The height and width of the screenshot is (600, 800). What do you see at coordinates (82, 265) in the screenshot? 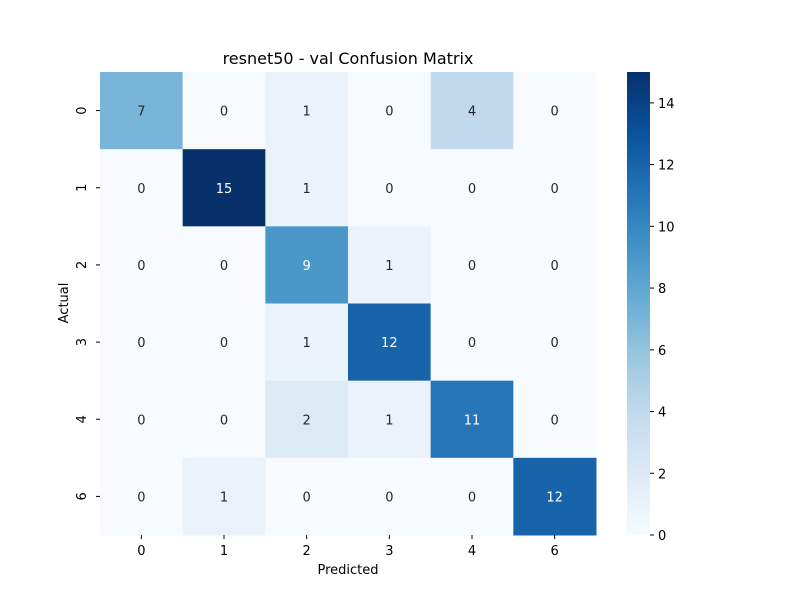
I see `y-tick-label: 2` at bounding box center [82, 265].